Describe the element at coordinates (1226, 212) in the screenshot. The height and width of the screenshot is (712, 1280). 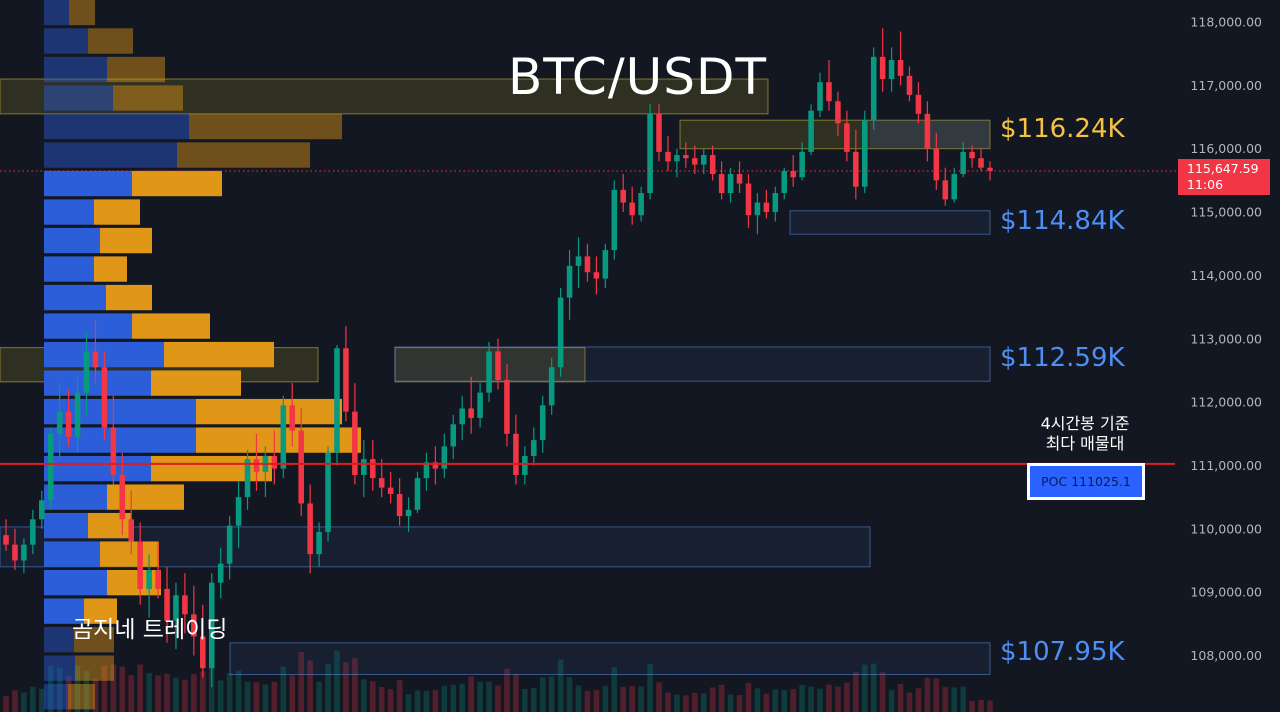
I see `price-tick-8: 115,000.00` at that location.